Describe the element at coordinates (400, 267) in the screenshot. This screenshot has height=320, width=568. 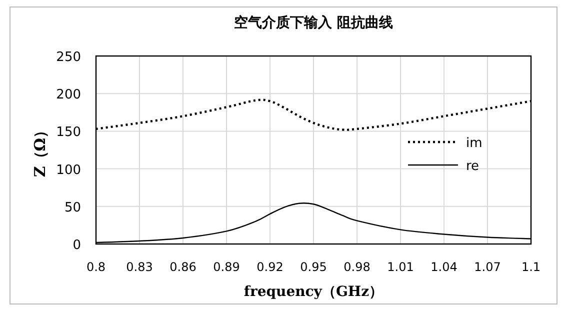
I see `x-tick-label: 1.01` at that location.